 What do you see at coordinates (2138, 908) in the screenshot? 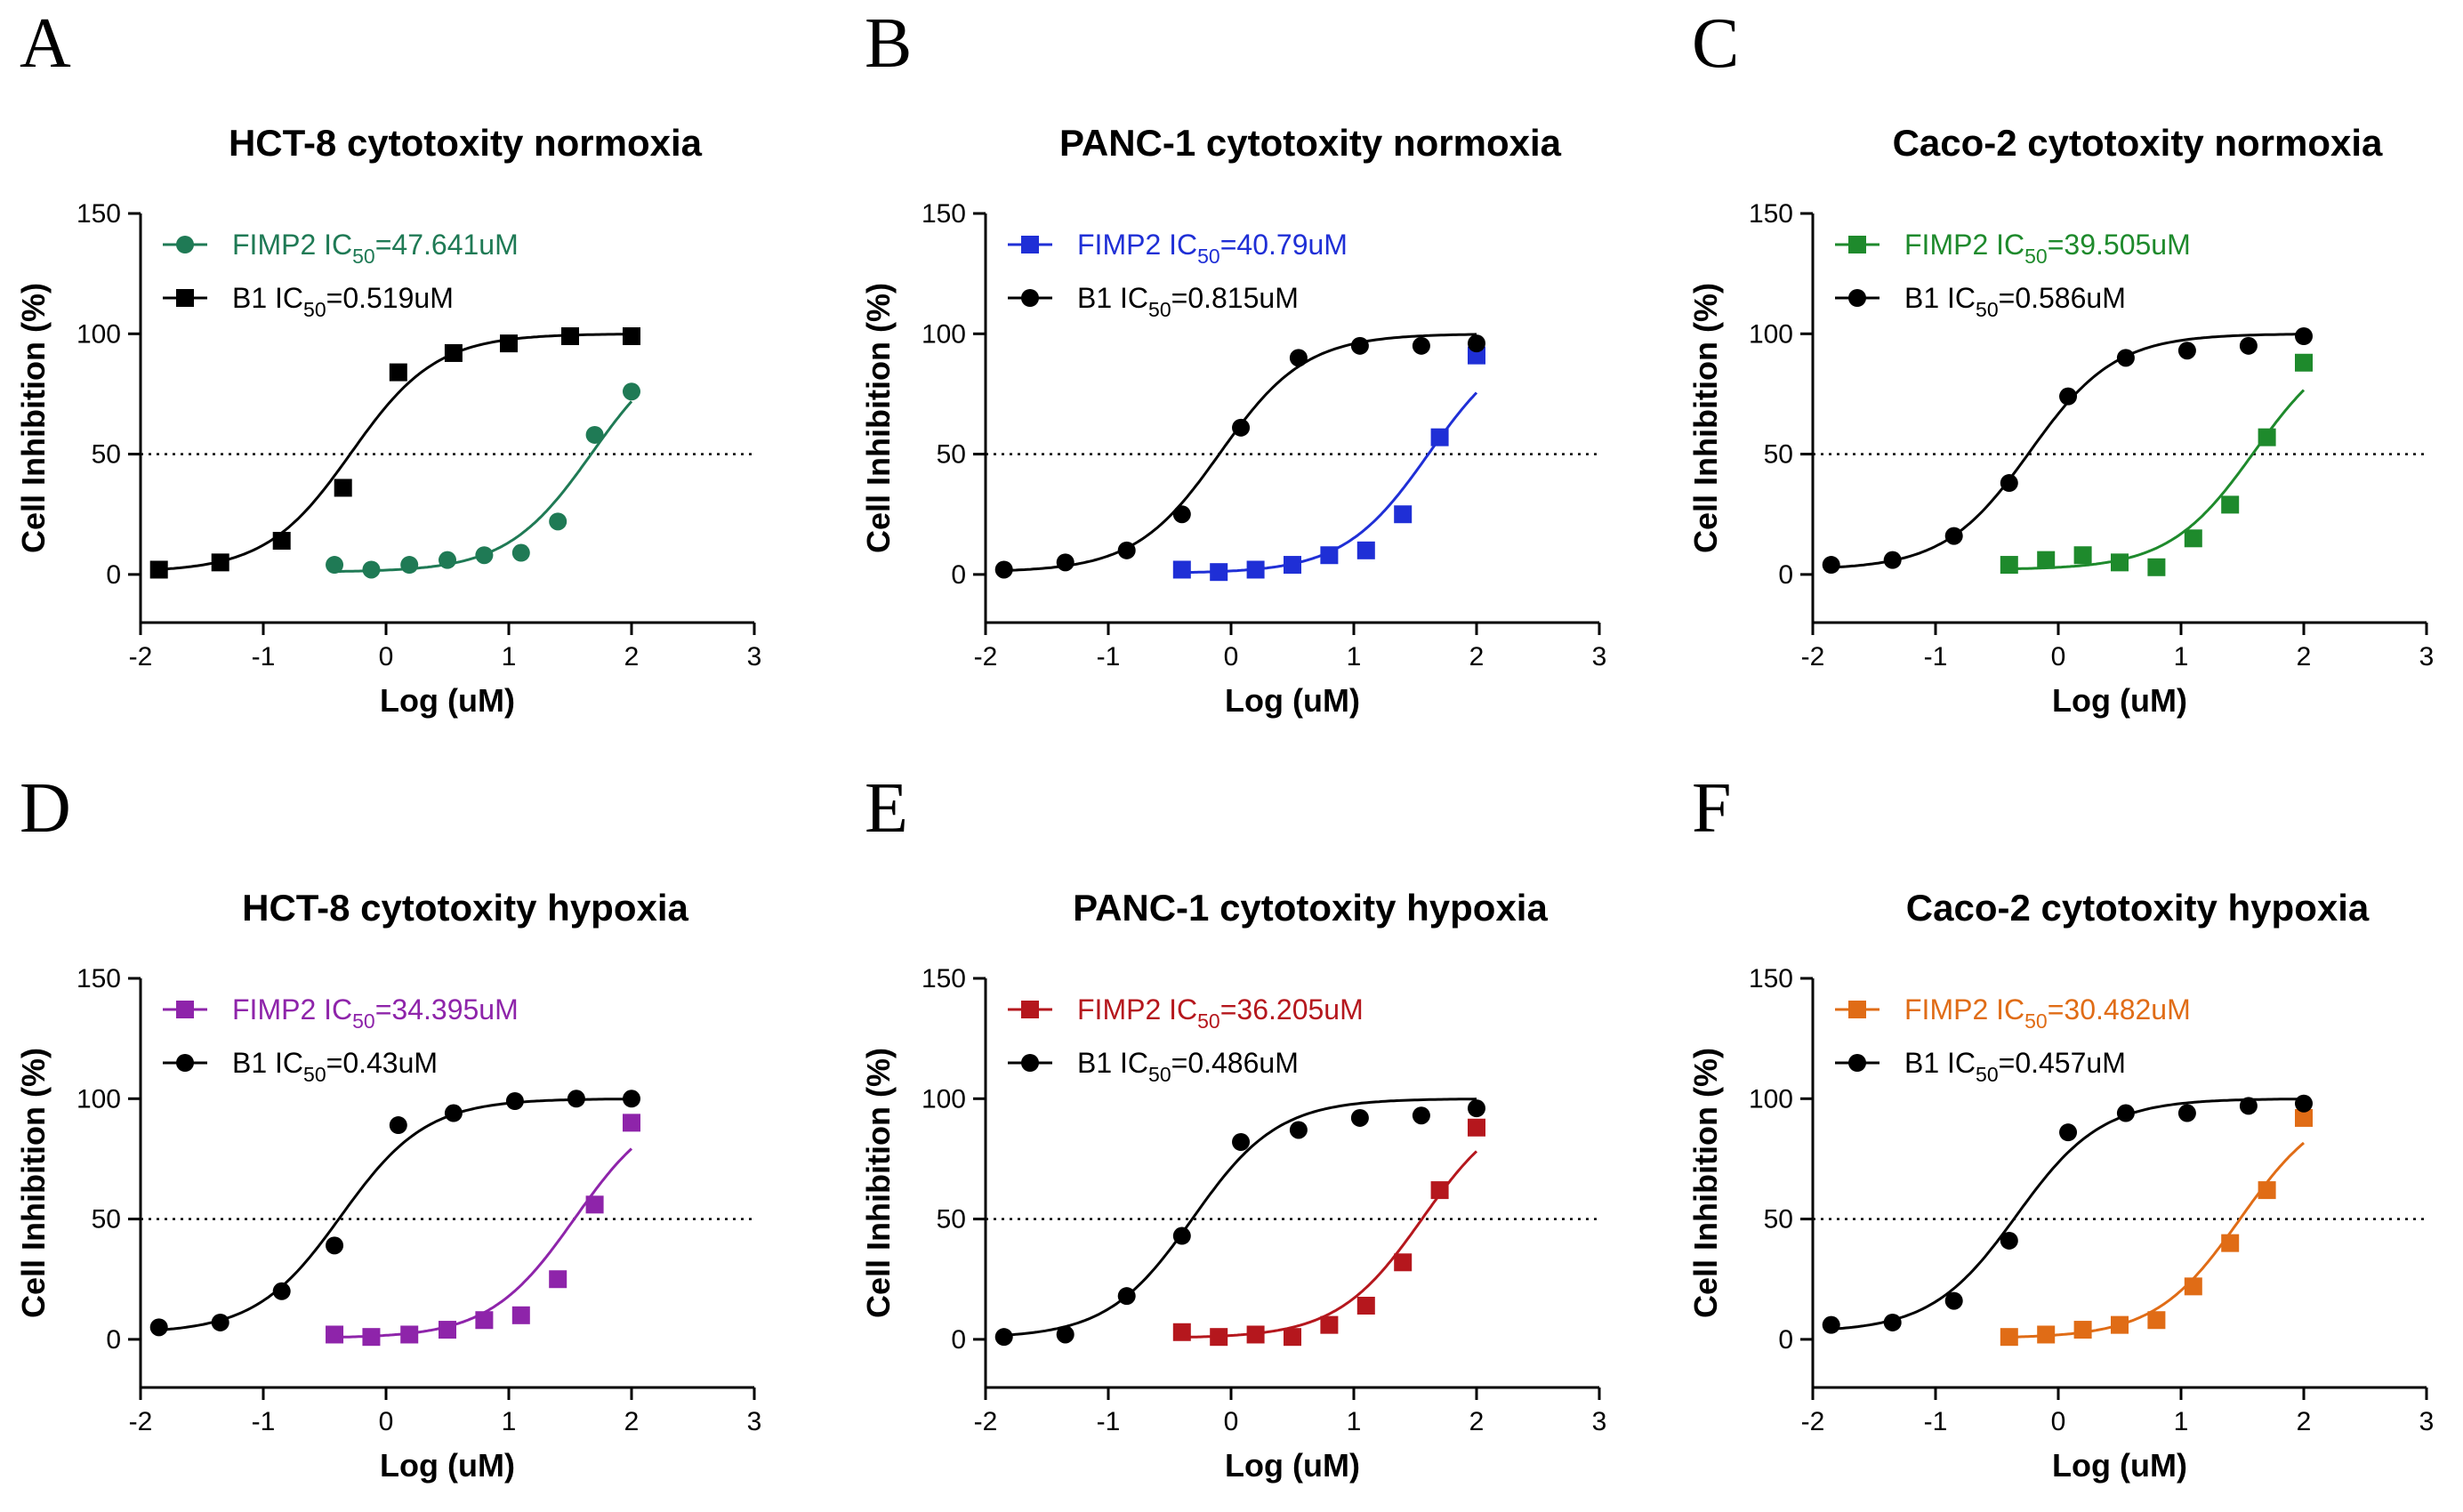
I see `chart-title: Caco-2 cytotoxity hypoxia` at bounding box center [2138, 908].